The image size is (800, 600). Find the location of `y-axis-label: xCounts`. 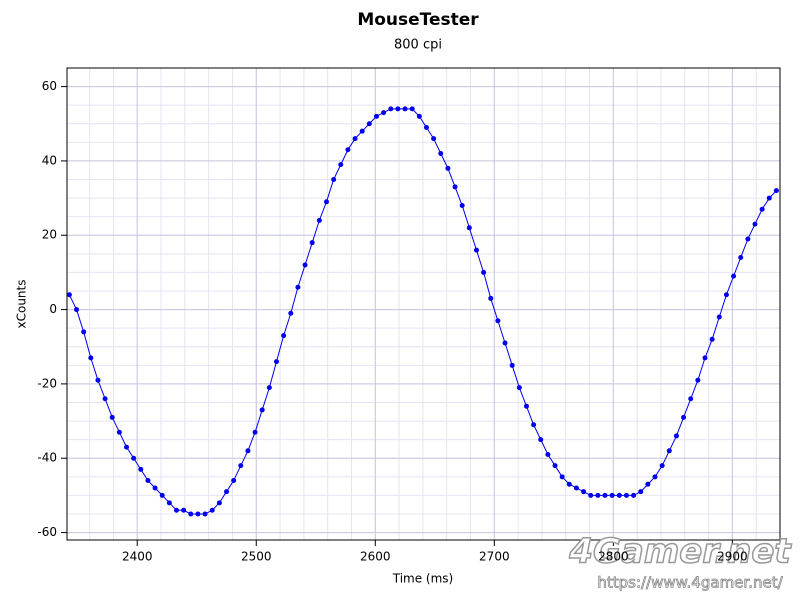

y-axis-label: xCounts is located at coordinates (22, 304).